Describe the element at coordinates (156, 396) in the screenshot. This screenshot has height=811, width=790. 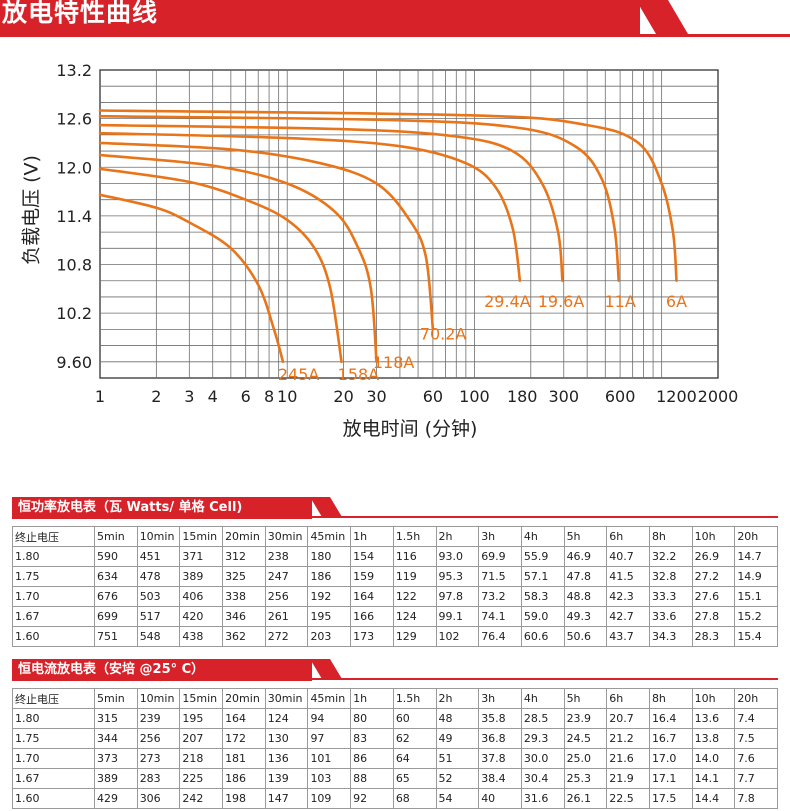
I see `x-tick-label: 2` at that location.